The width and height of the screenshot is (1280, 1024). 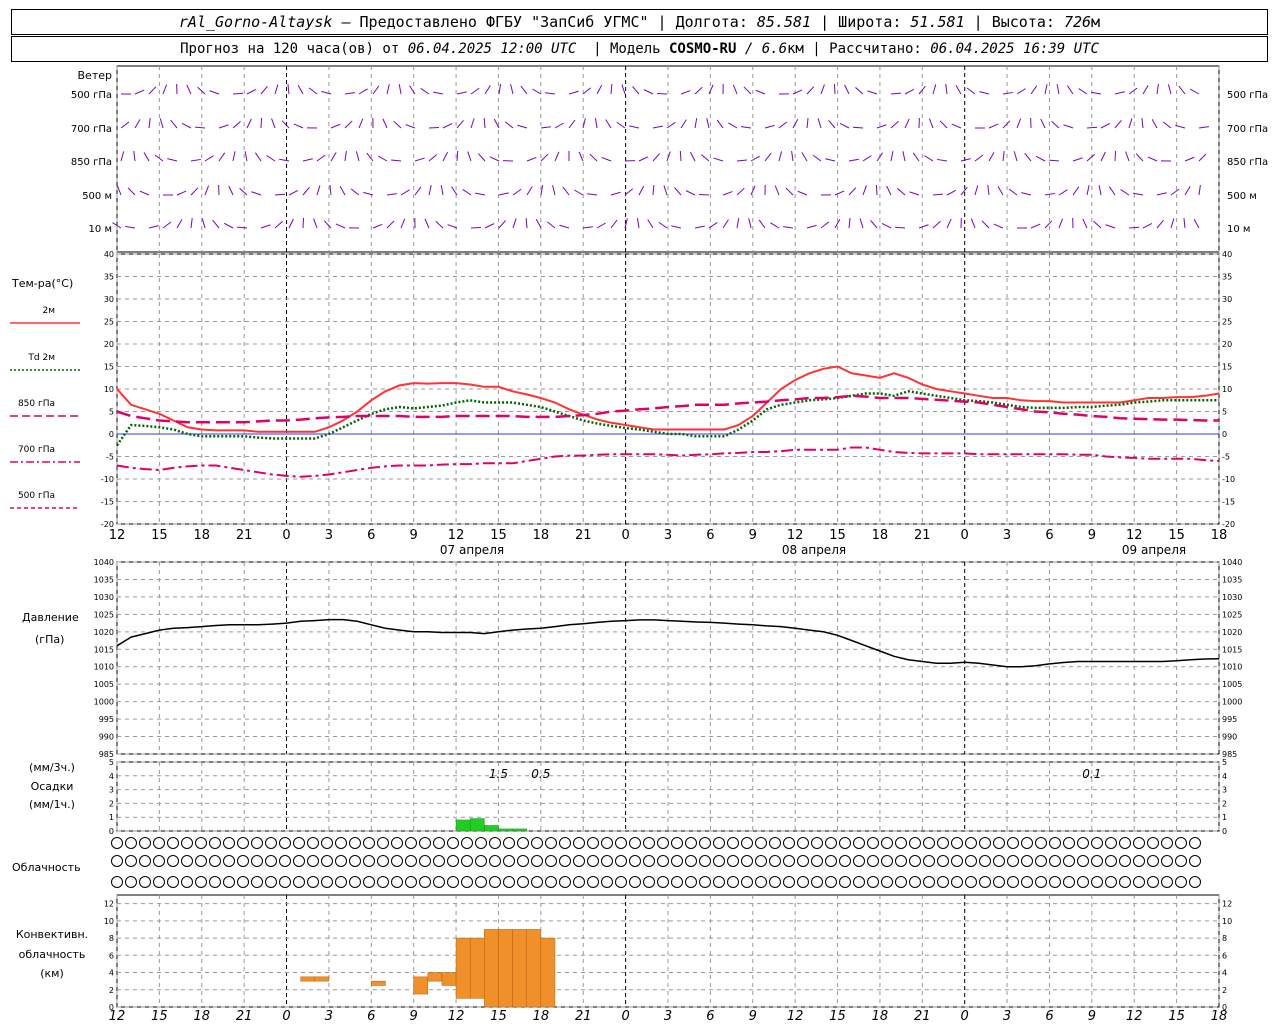 I want to click on pressure-tick-right: 1010, so click(x=1232, y=667).